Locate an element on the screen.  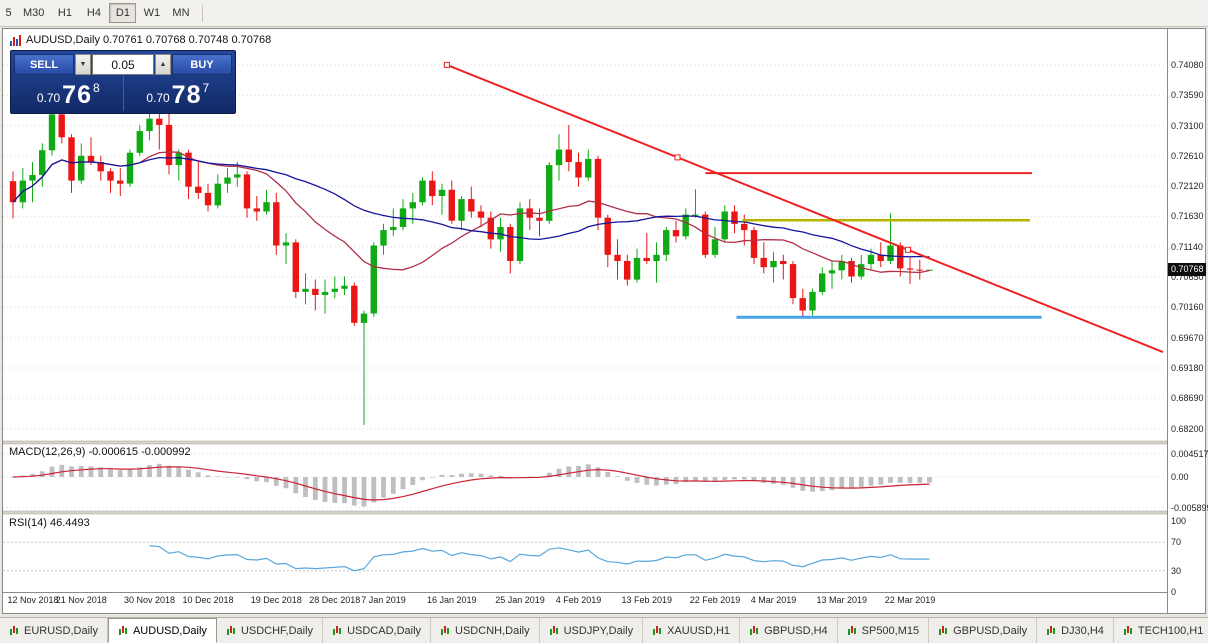
buy-button: BUY is located at coordinates (202, 64).